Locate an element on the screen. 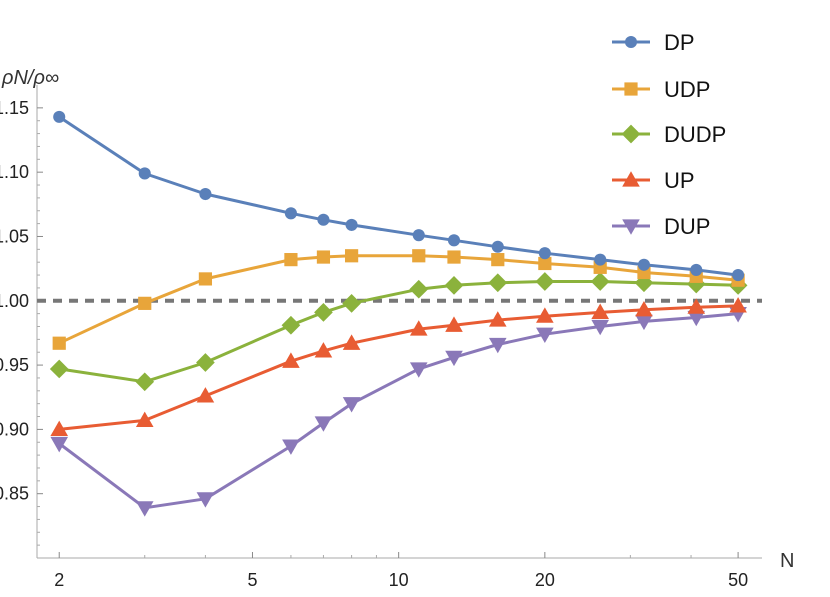  x-tick-label: 5 is located at coordinates (252, 580).